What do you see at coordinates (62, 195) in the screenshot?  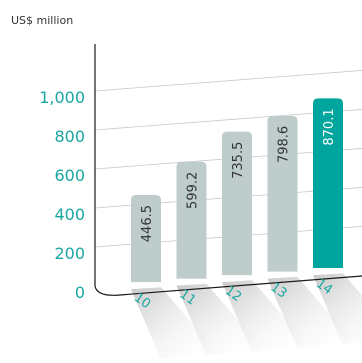 I see `y-tick-labels: 0 200 400 600 800 1,000` at bounding box center [62, 195].